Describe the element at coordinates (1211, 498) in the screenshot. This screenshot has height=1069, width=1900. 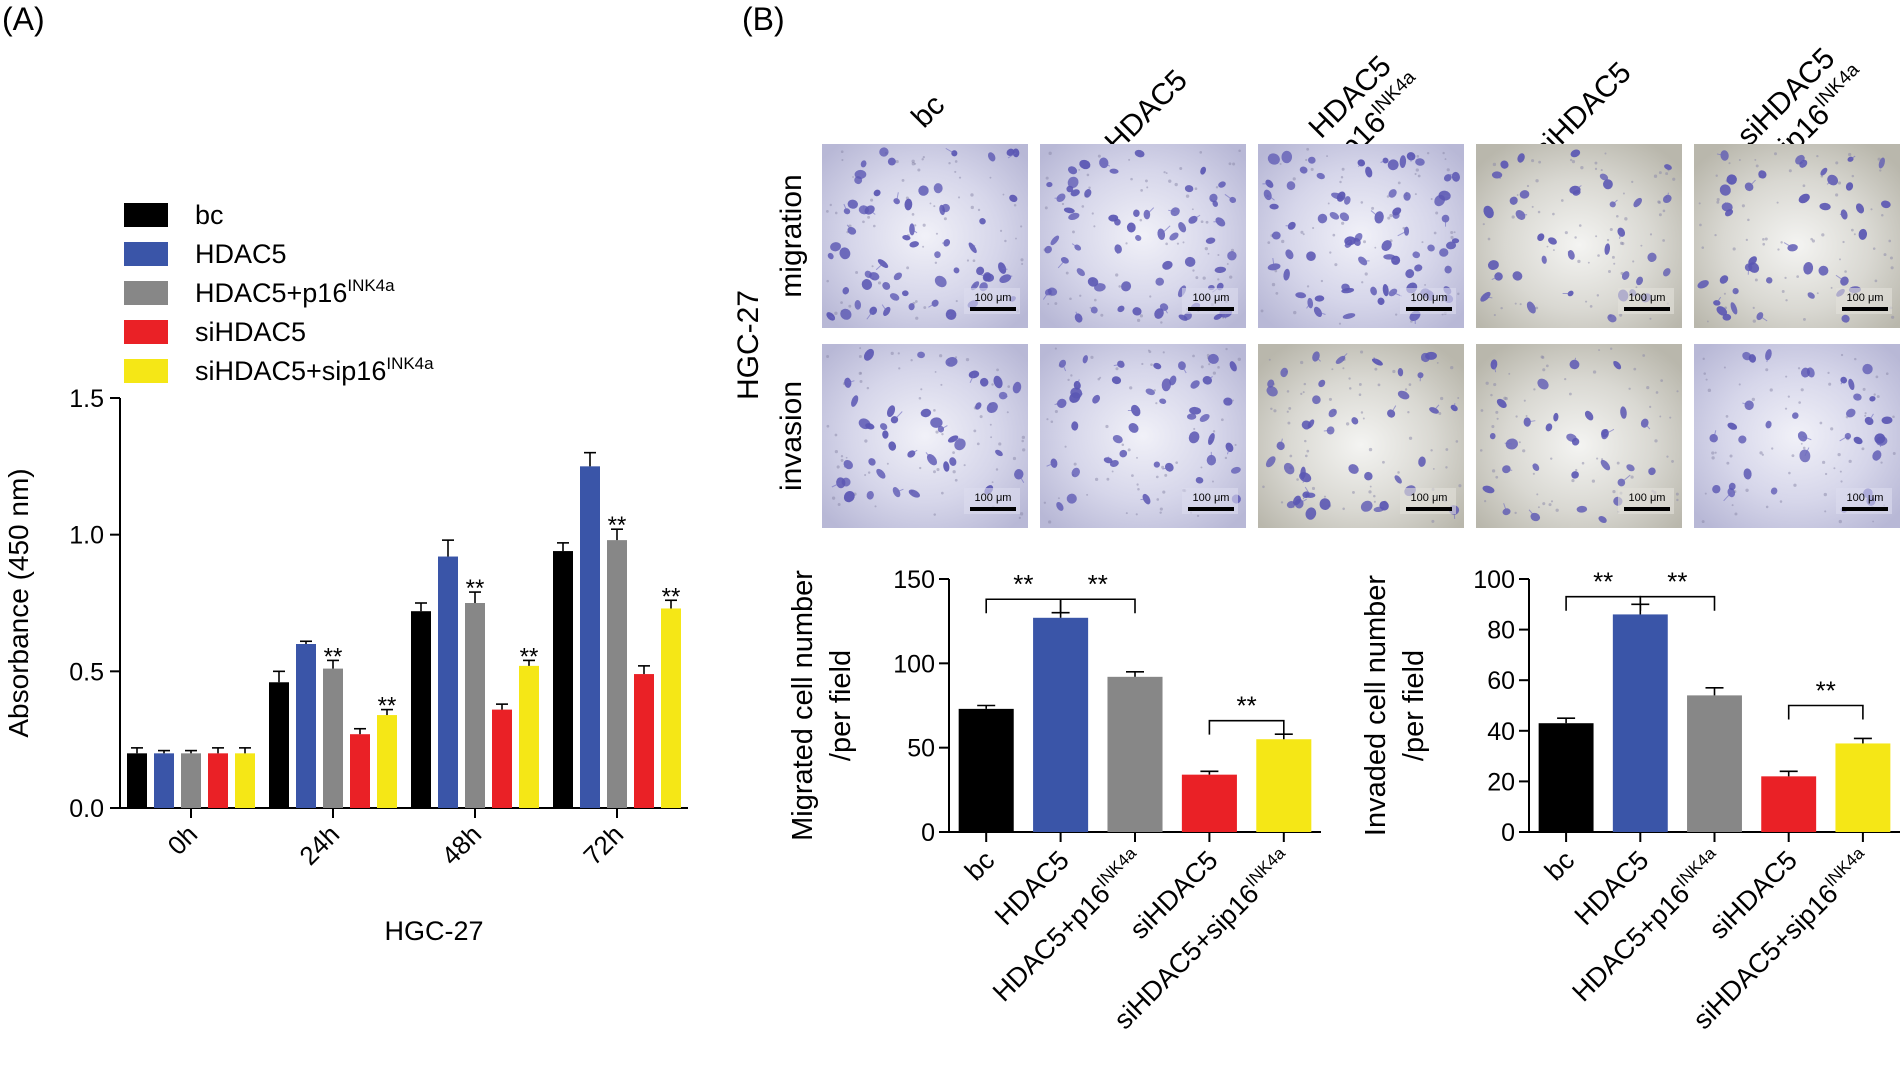
I see `scale-bar-label: 100 μm` at that location.